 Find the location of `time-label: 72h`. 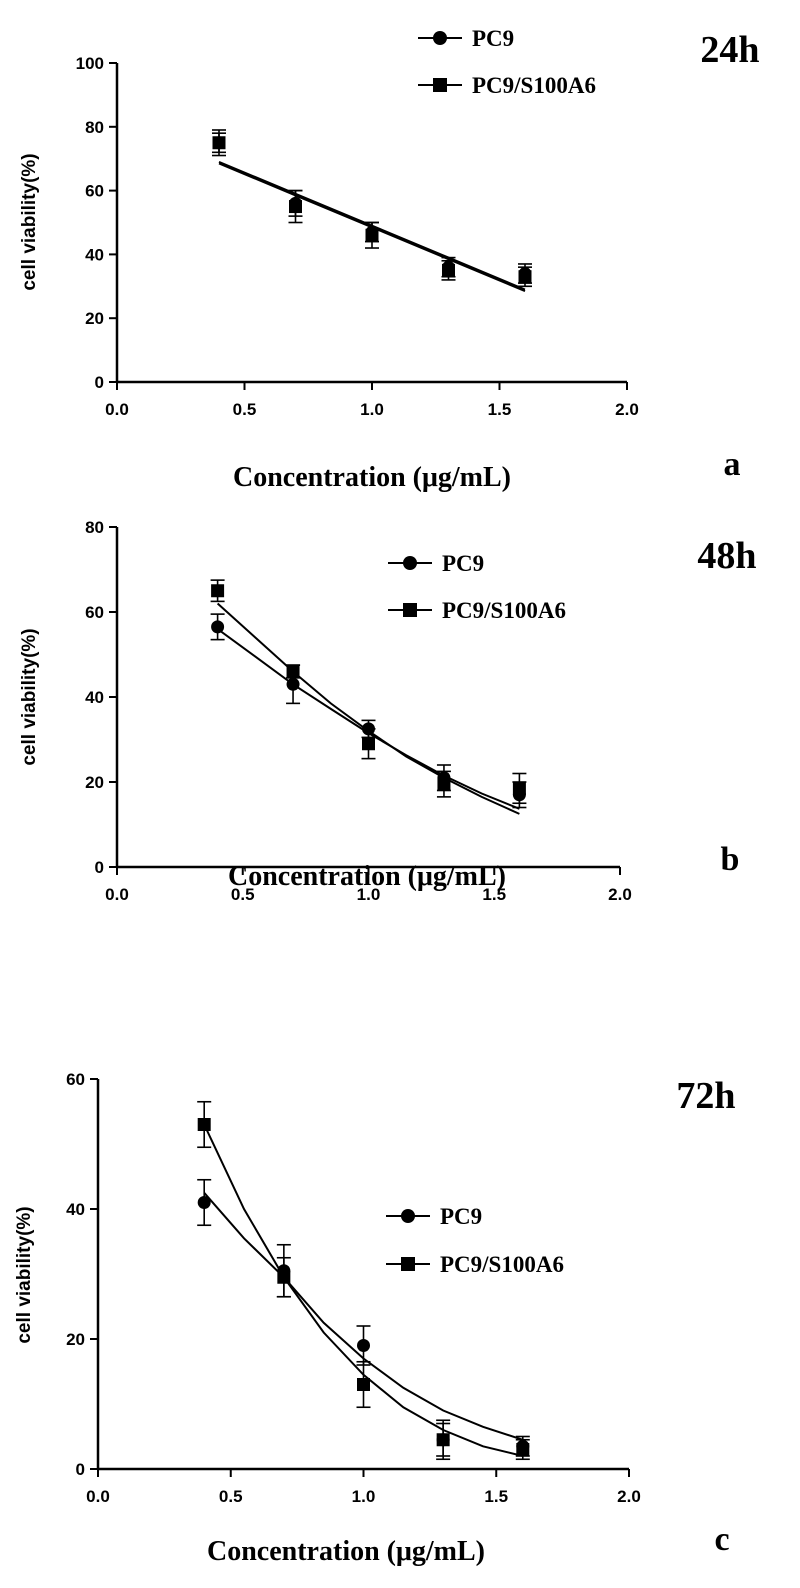

time-label: 72h is located at coordinates (705, 1096).